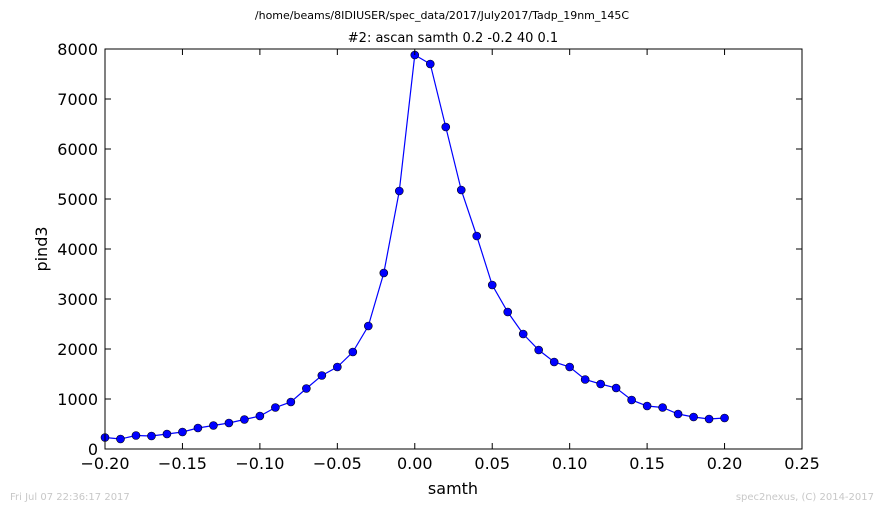  What do you see at coordinates (70, 497) in the screenshot?
I see `footer-timestamp: Fri Jul 07 22:36:17 2017` at bounding box center [70, 497].